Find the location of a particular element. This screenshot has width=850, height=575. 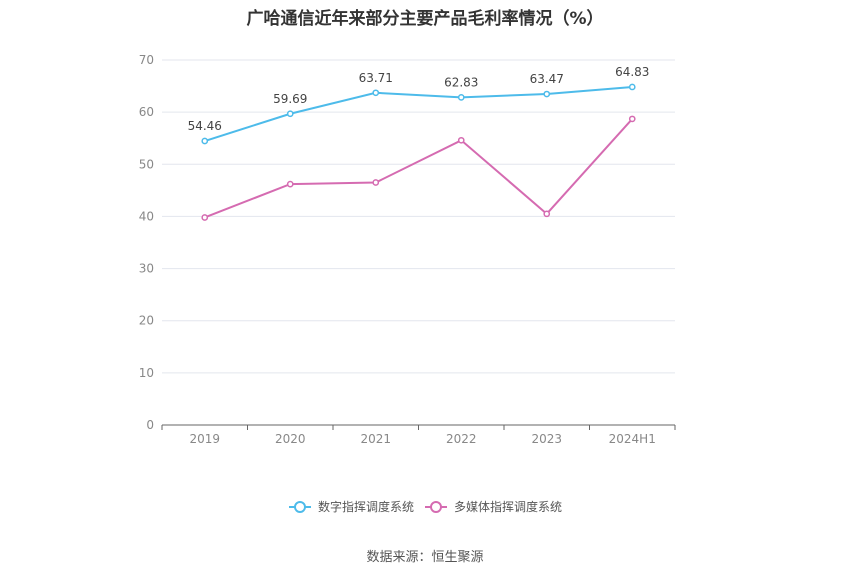

y-tick-label: 20 is located at coordinates (146, 321).